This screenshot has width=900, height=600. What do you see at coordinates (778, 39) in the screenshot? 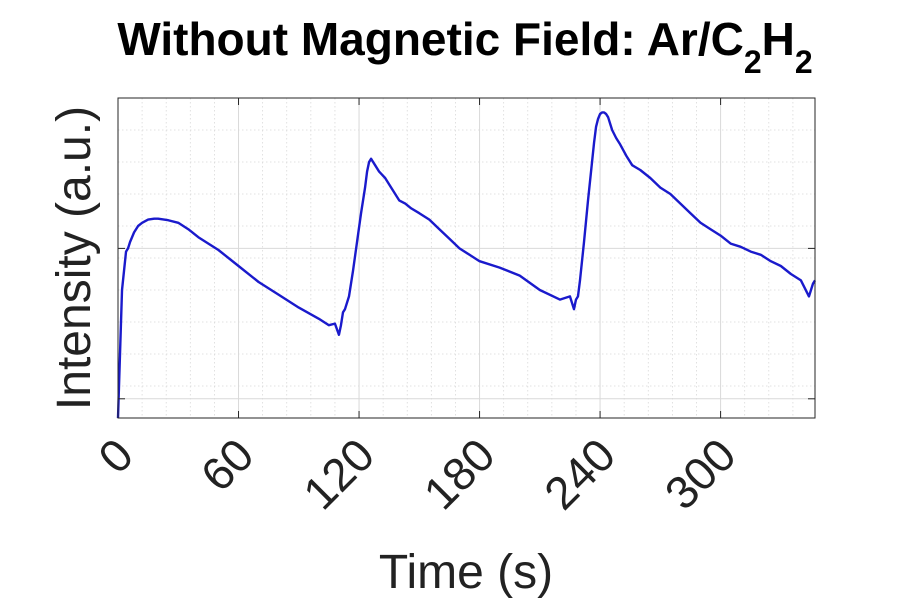
I see `title-mid-part: H` at bounding box center [778, 39].